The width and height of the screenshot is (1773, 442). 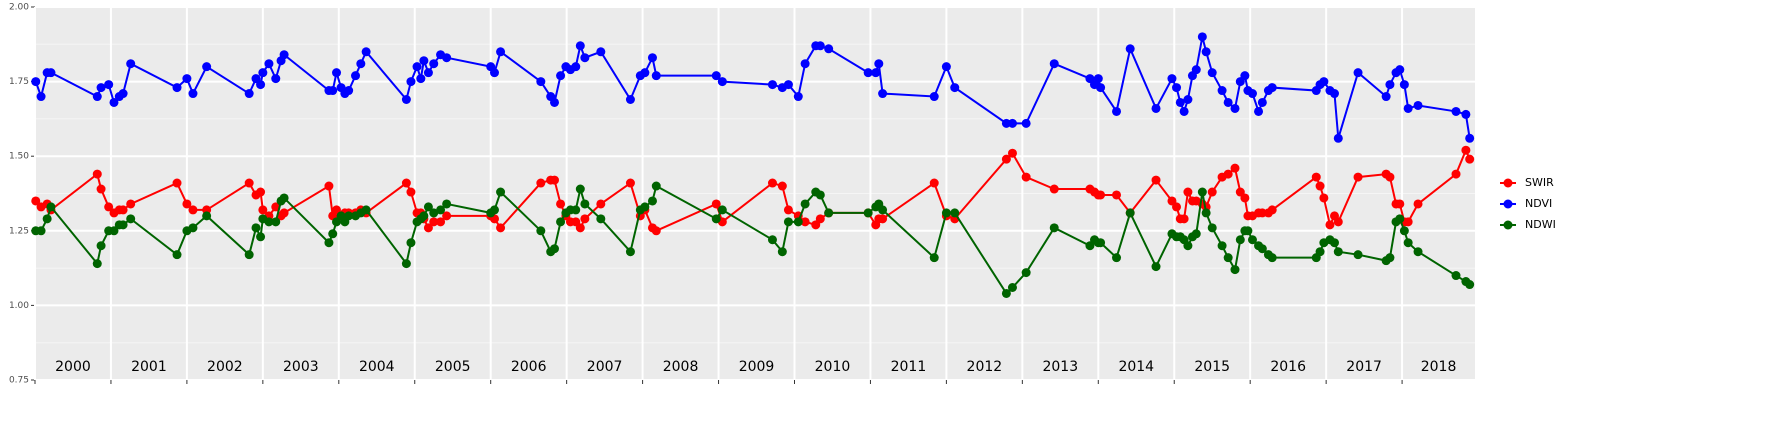 I want to click on legend-marker, so click(x=1508, y=183).